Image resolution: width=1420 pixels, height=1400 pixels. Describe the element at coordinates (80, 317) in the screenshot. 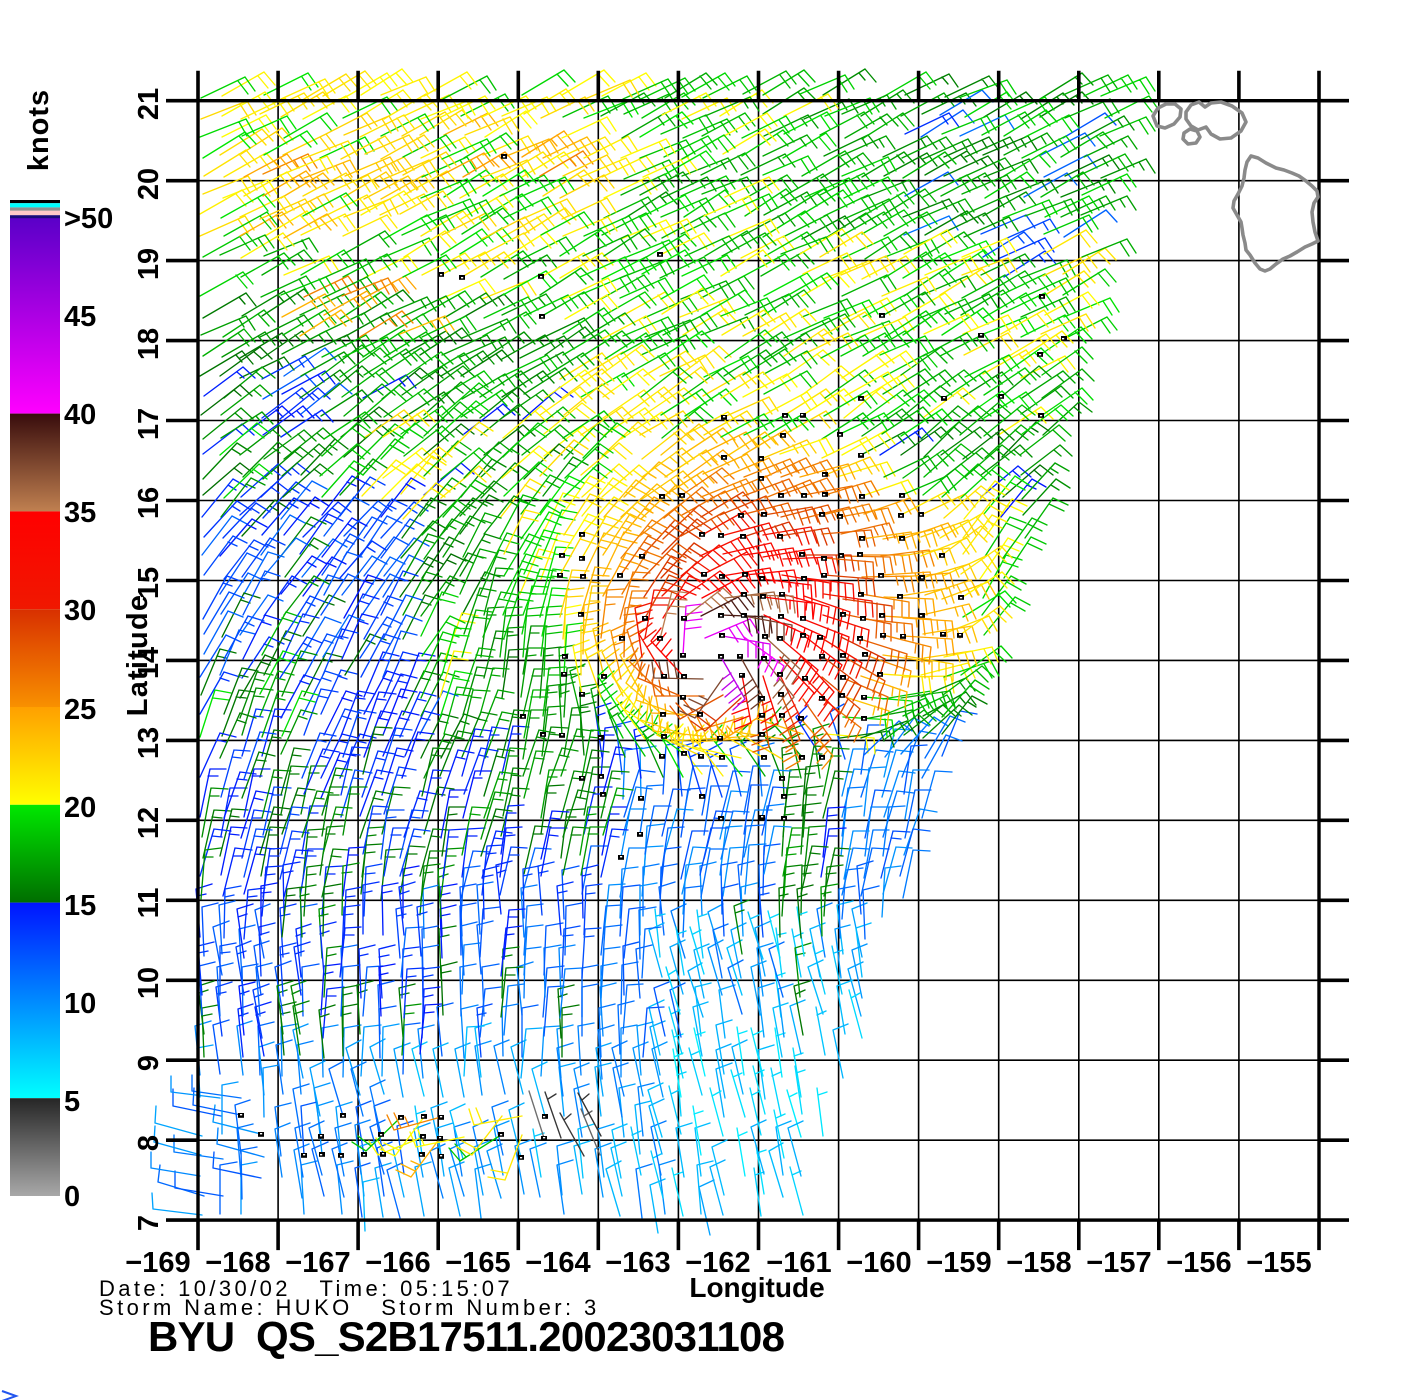

I see `svg-text: 45` at that location.